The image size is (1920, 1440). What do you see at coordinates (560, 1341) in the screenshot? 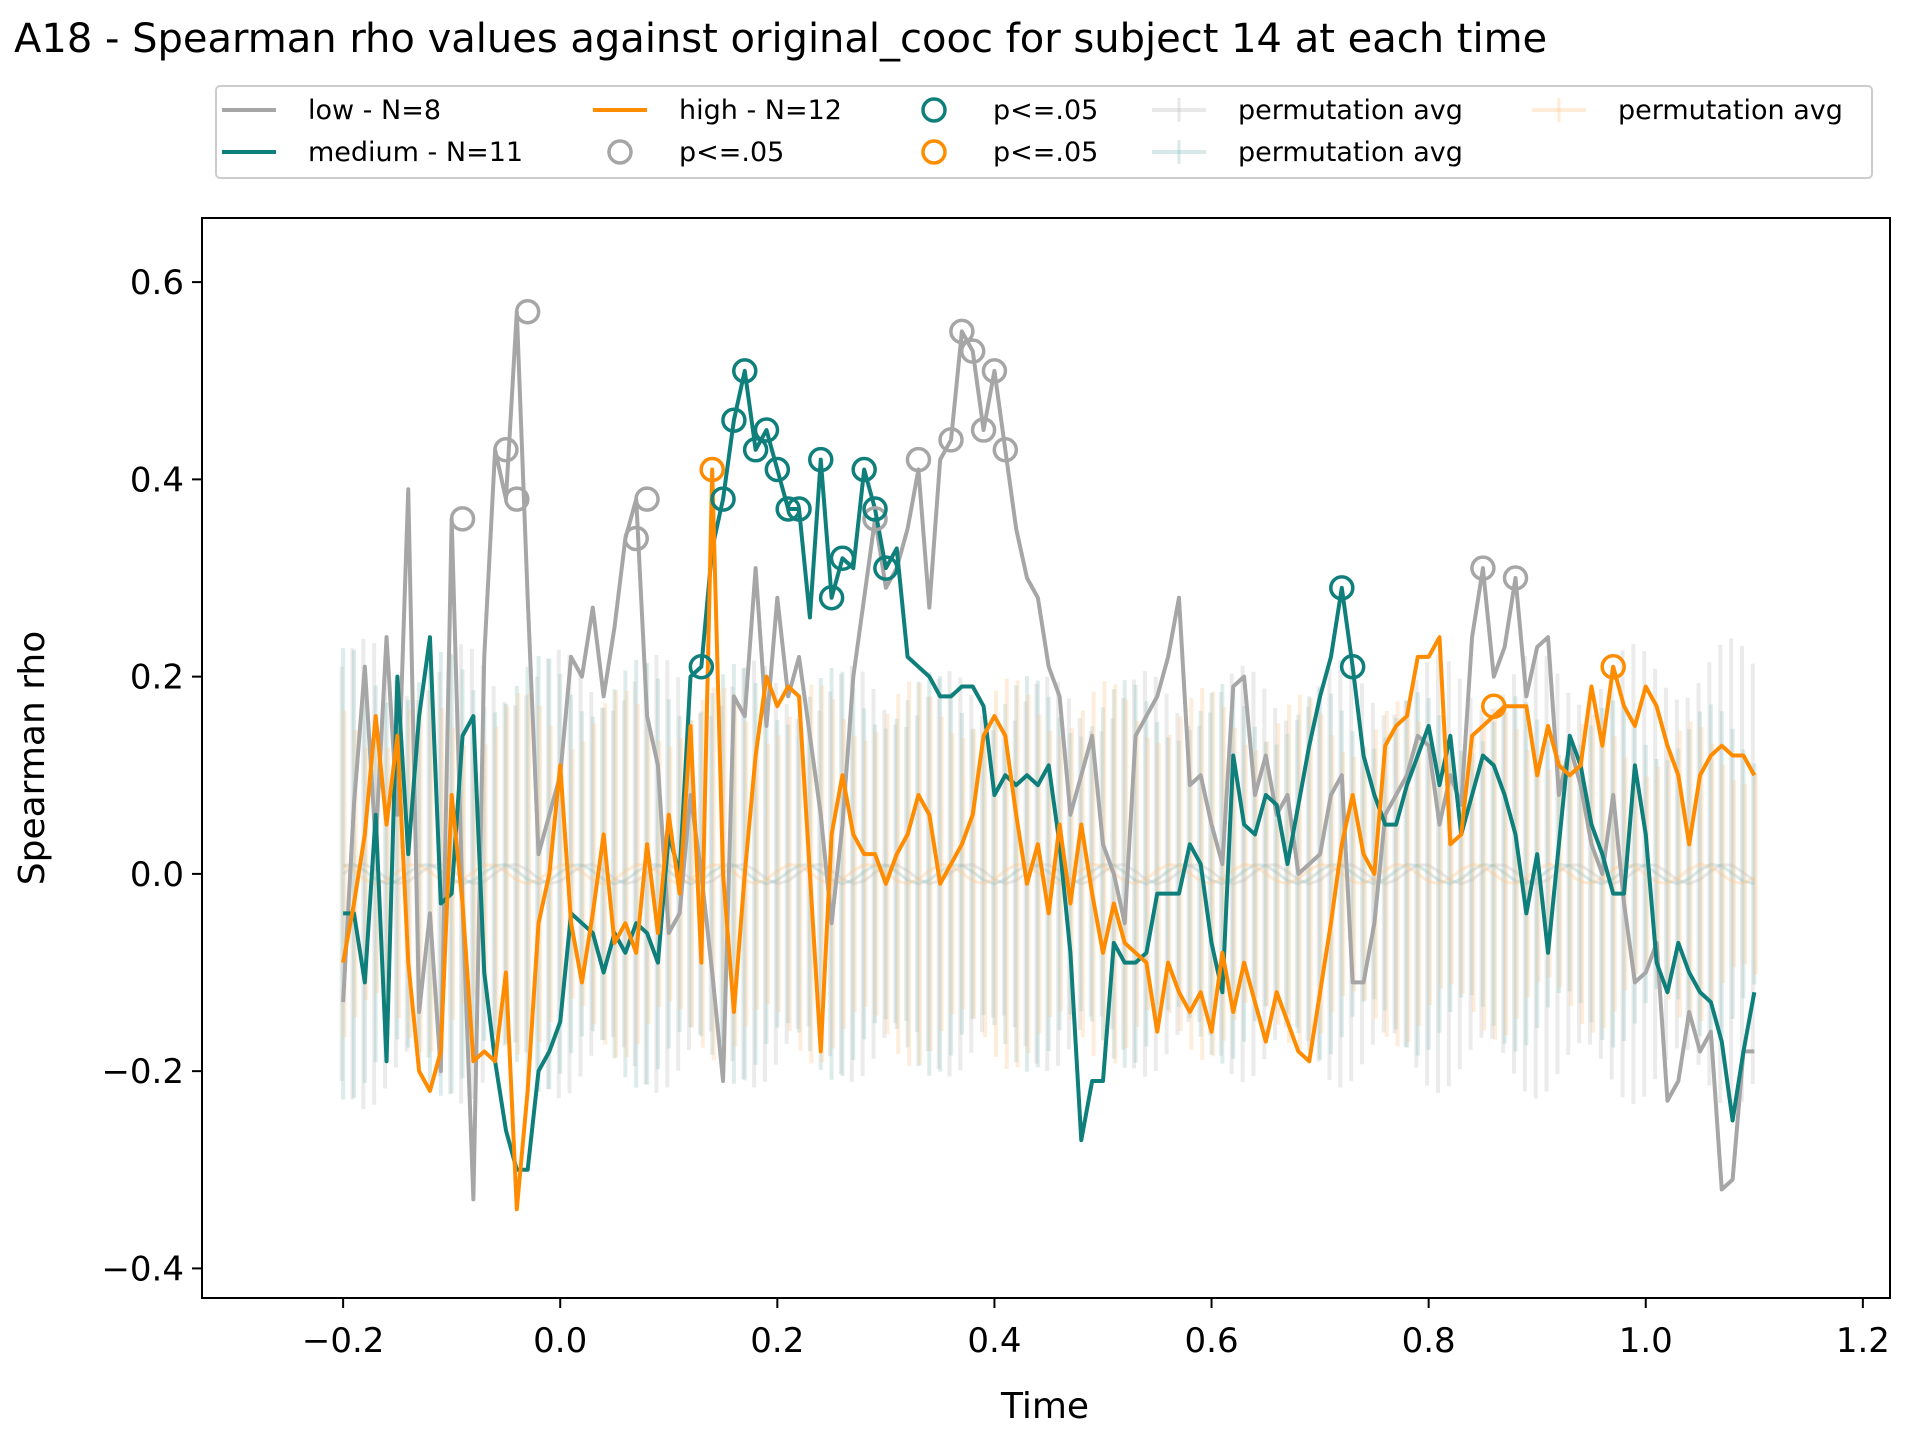
I see `x-tick-label: 0.0` at bounding box center [560, 1341].